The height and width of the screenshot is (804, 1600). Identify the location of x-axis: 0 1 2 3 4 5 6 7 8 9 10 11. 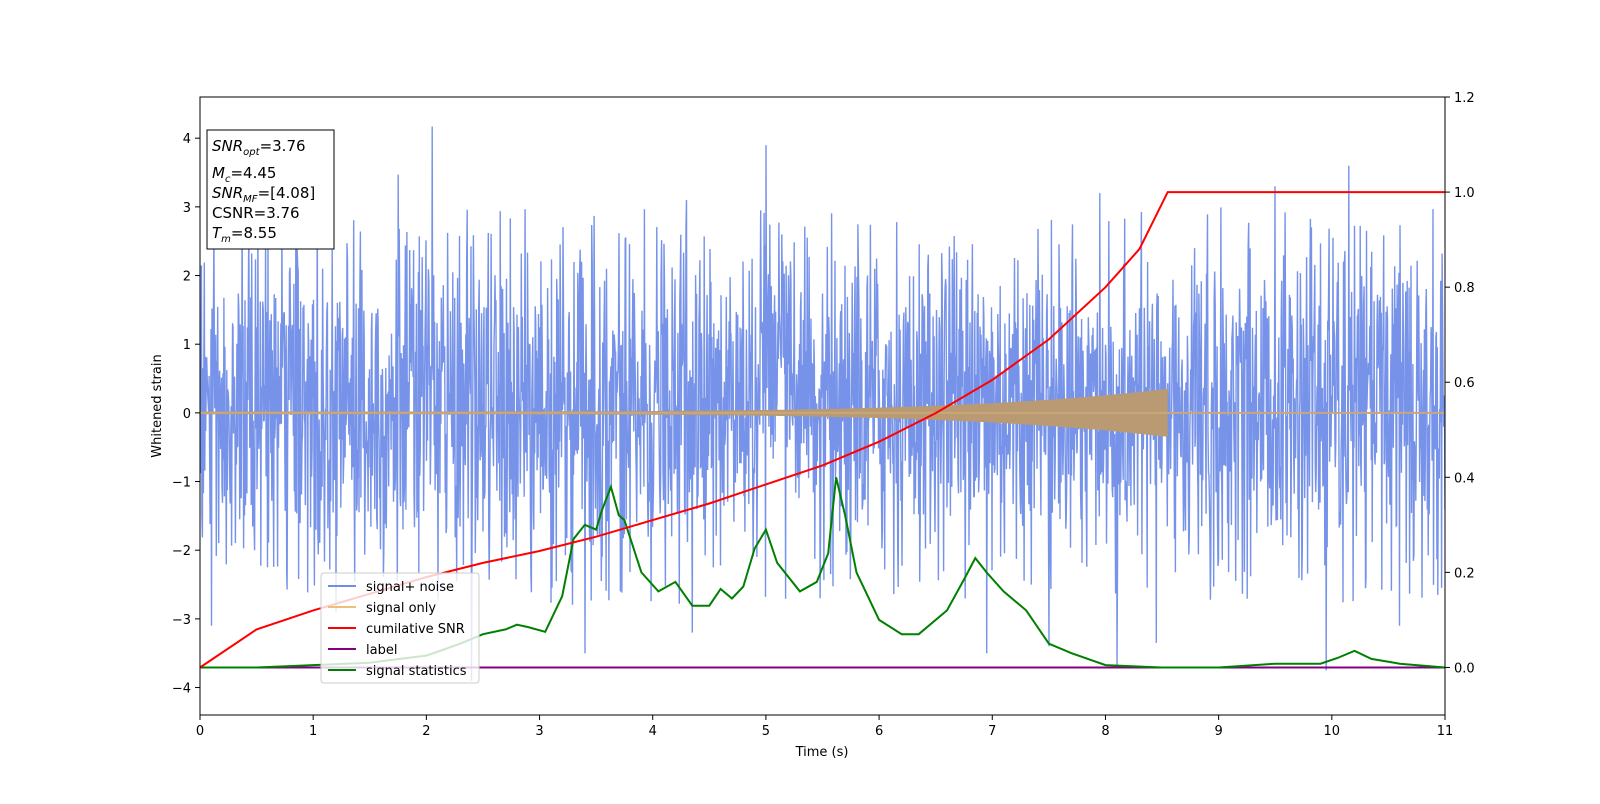
(824, 727).